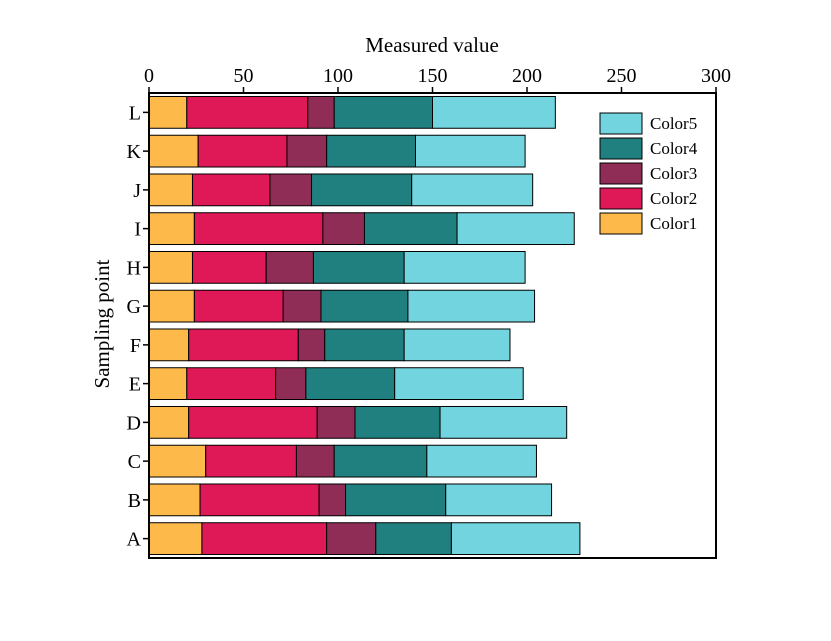 Image resolution: width=831 pixels, height=641 pixels. What do you see at coordinates (315, 461) in the screenshot?
I see `bar-C-color3` at bounding box center [315, 461].